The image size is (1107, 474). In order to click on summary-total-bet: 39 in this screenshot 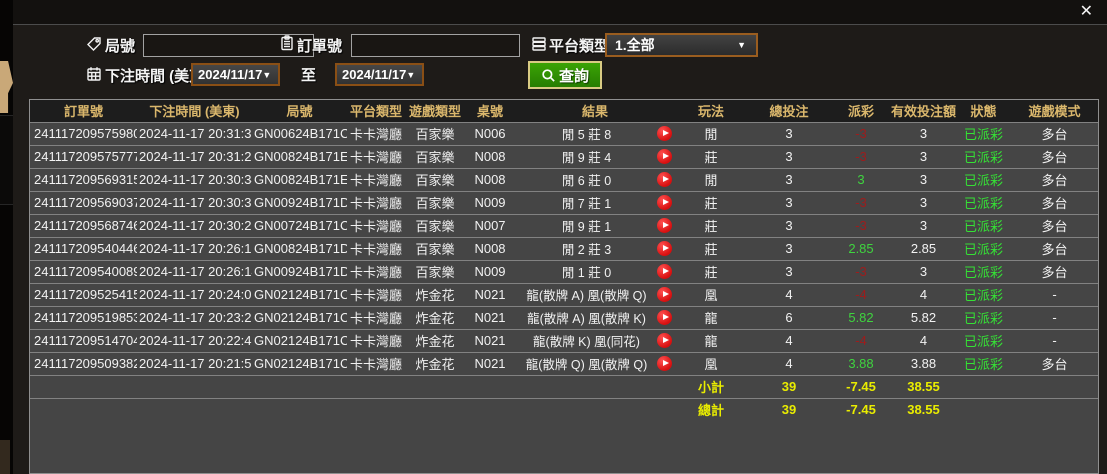, I will do `click(789, 386)`.